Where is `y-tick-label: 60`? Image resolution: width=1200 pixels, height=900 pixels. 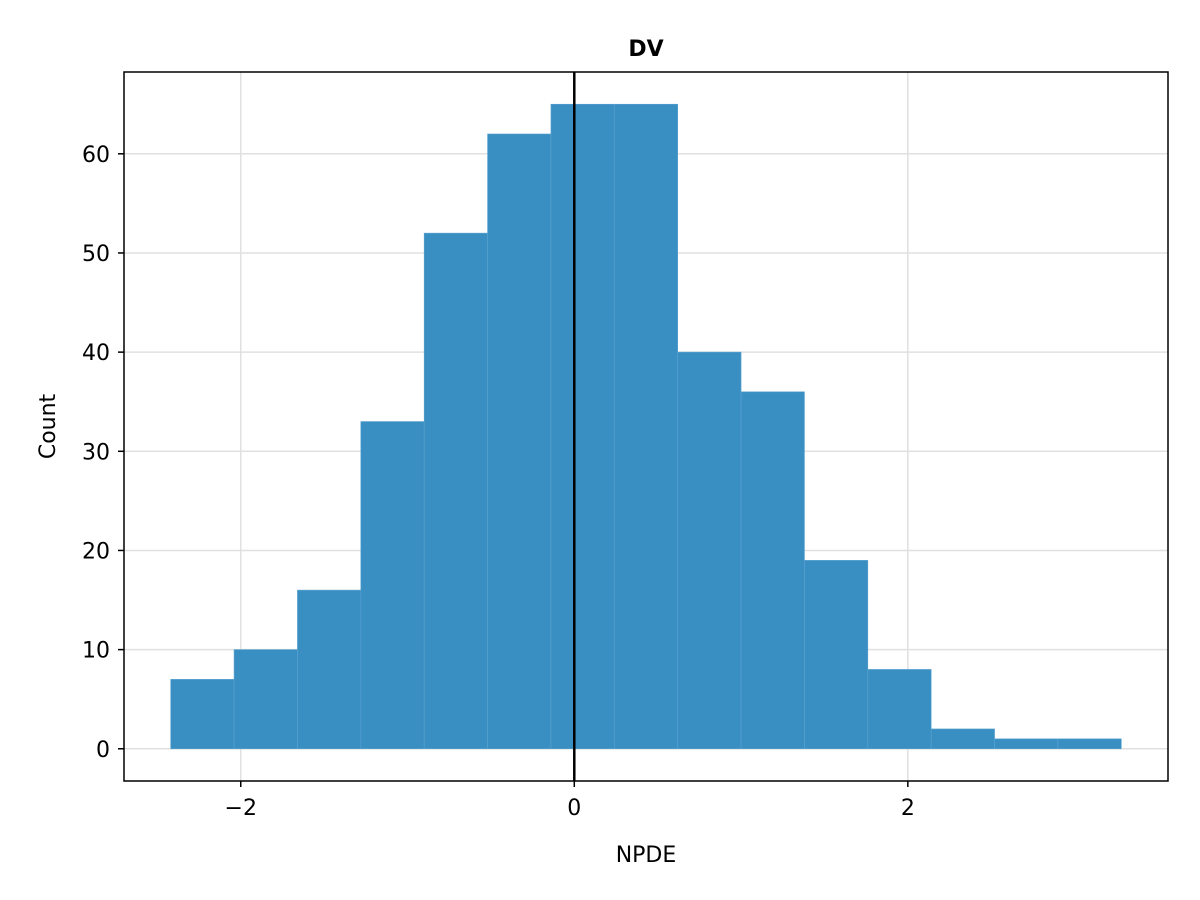 y-tick-label: 60 is located at coordinates (96, 155).